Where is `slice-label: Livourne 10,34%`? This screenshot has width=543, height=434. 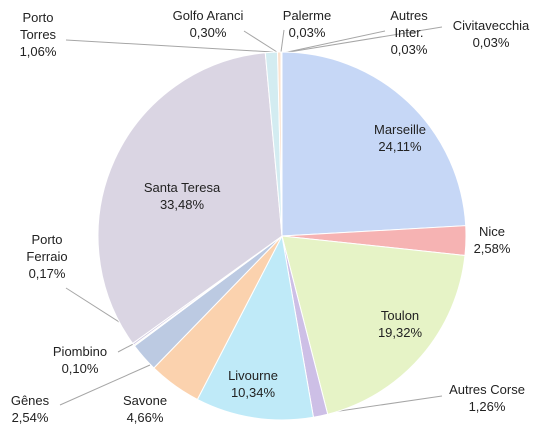
slice-label: Livourne 10,34% is located at coordinates (253, 384).